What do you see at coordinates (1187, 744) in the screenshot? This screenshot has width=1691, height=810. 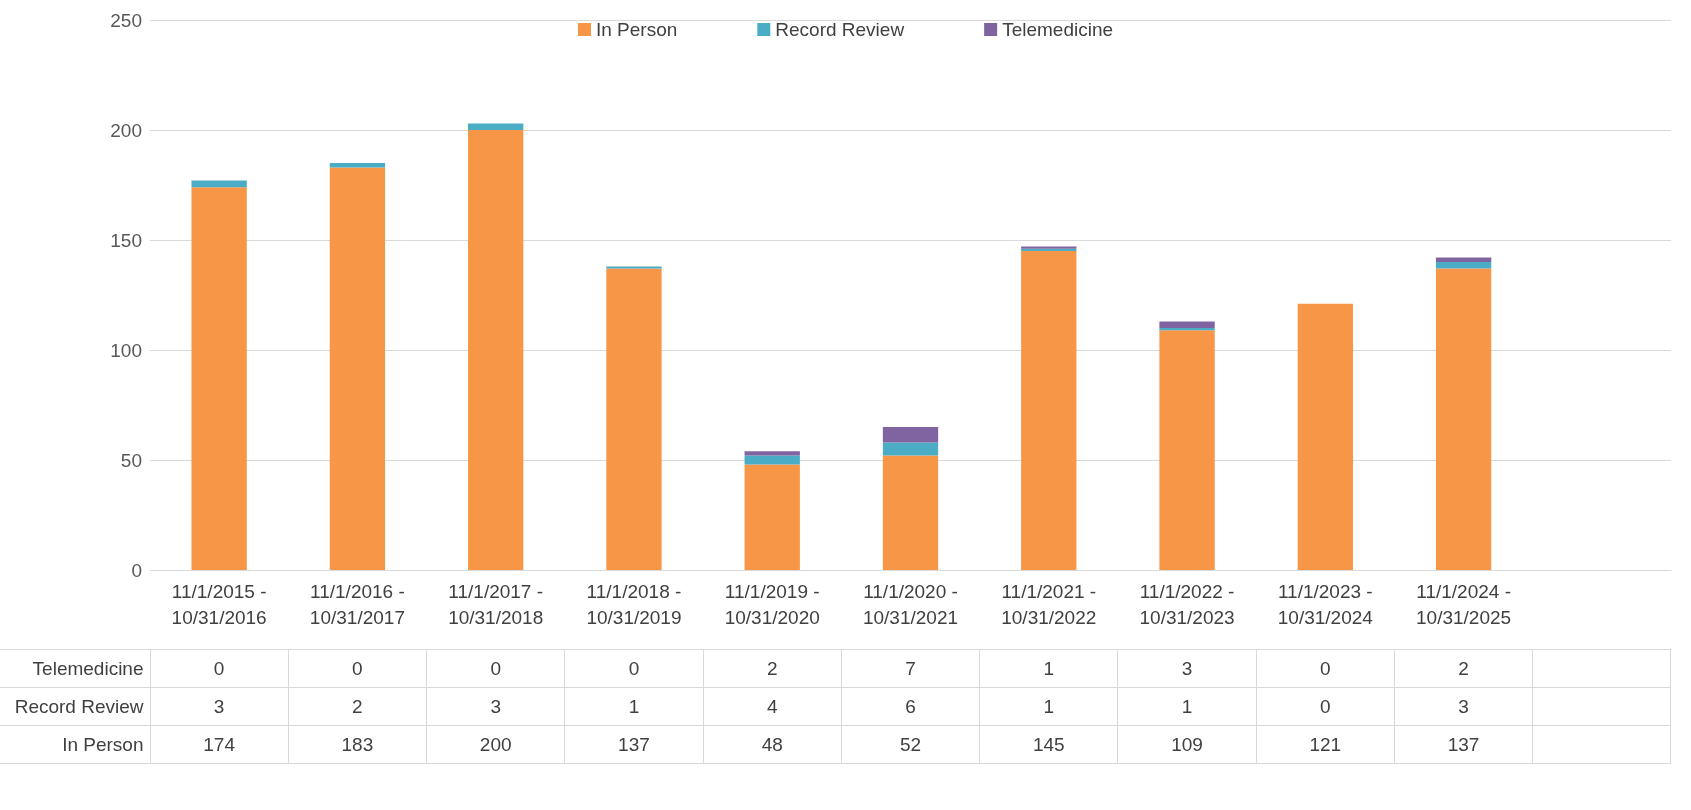 I see `data-label: 109` at bounding box center [1187, 744].